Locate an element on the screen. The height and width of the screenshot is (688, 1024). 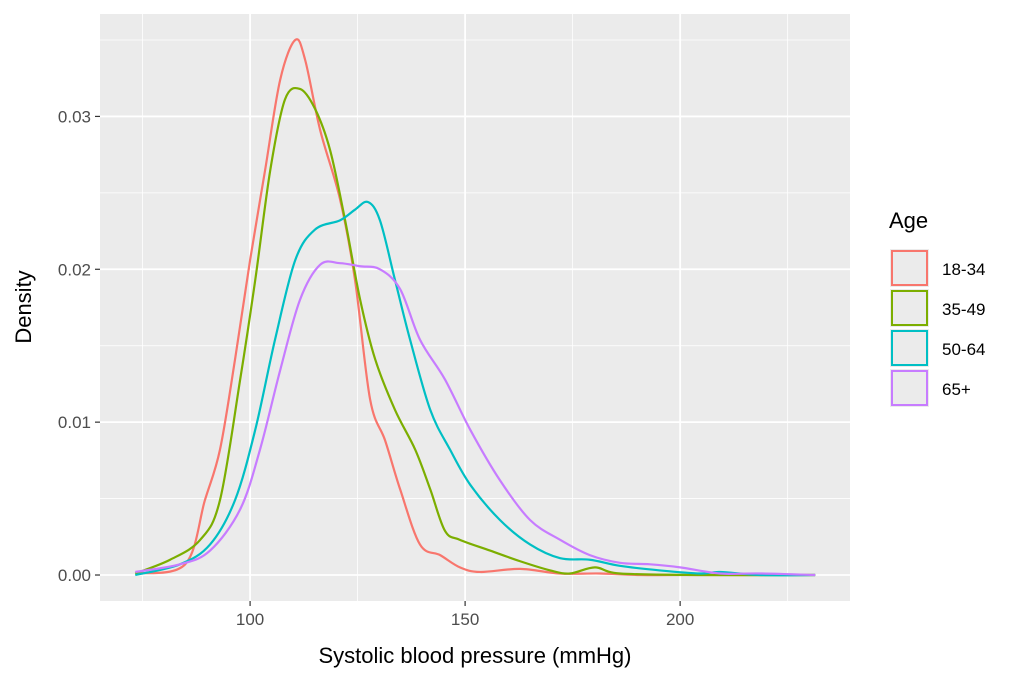
y-tick-label: 0.03 is located at coordinates (74, 116).